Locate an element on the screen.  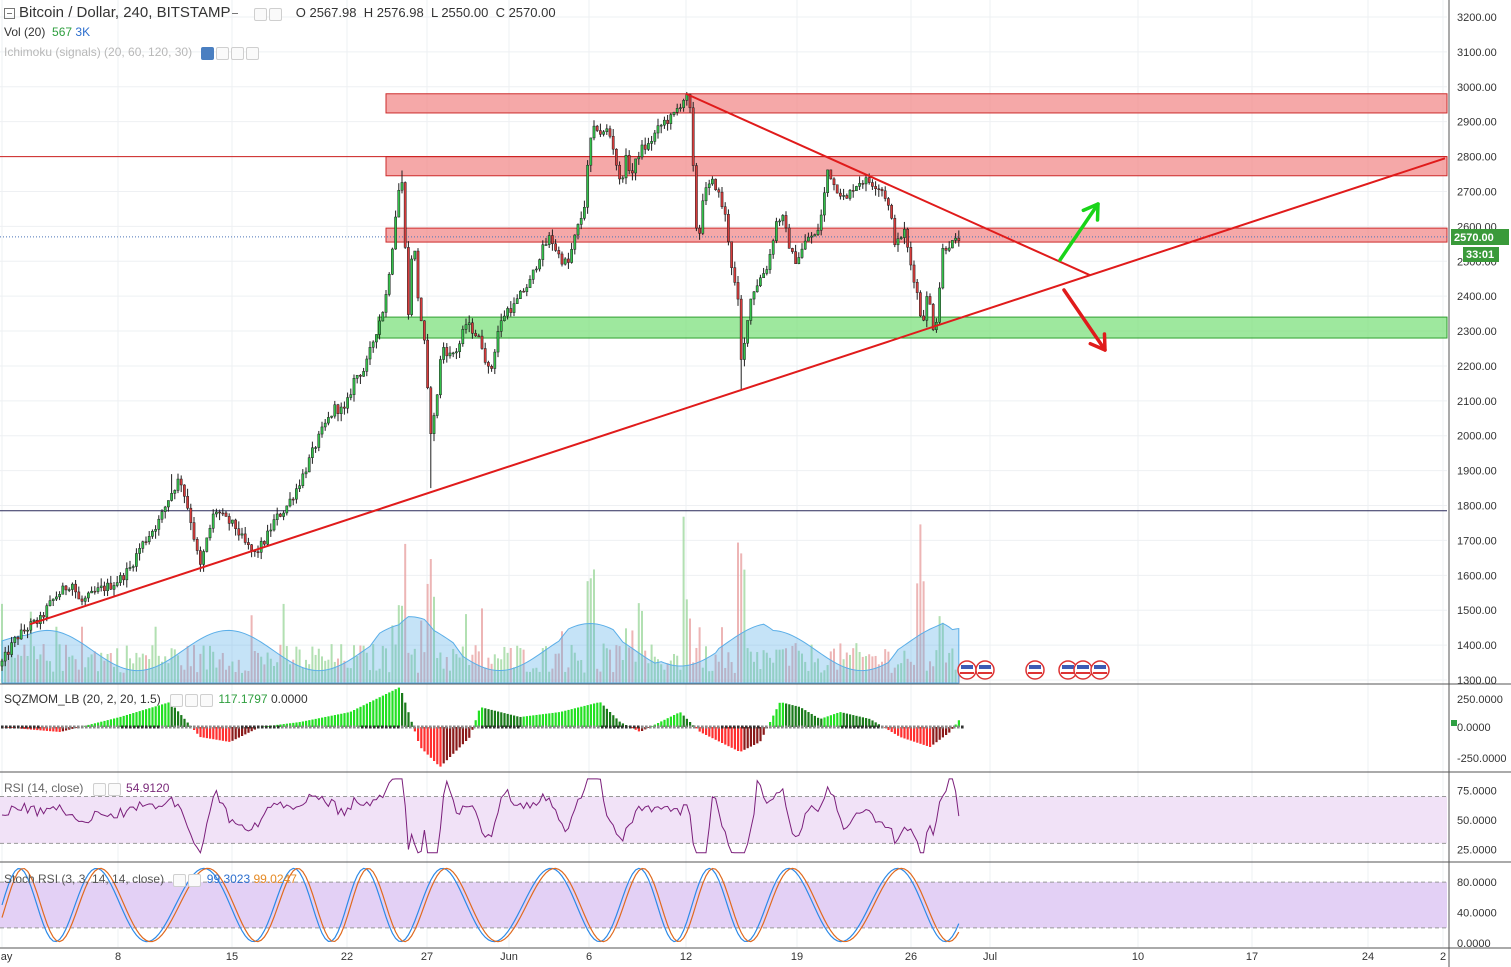
collapse-icon is located at coordinates (9, 14).